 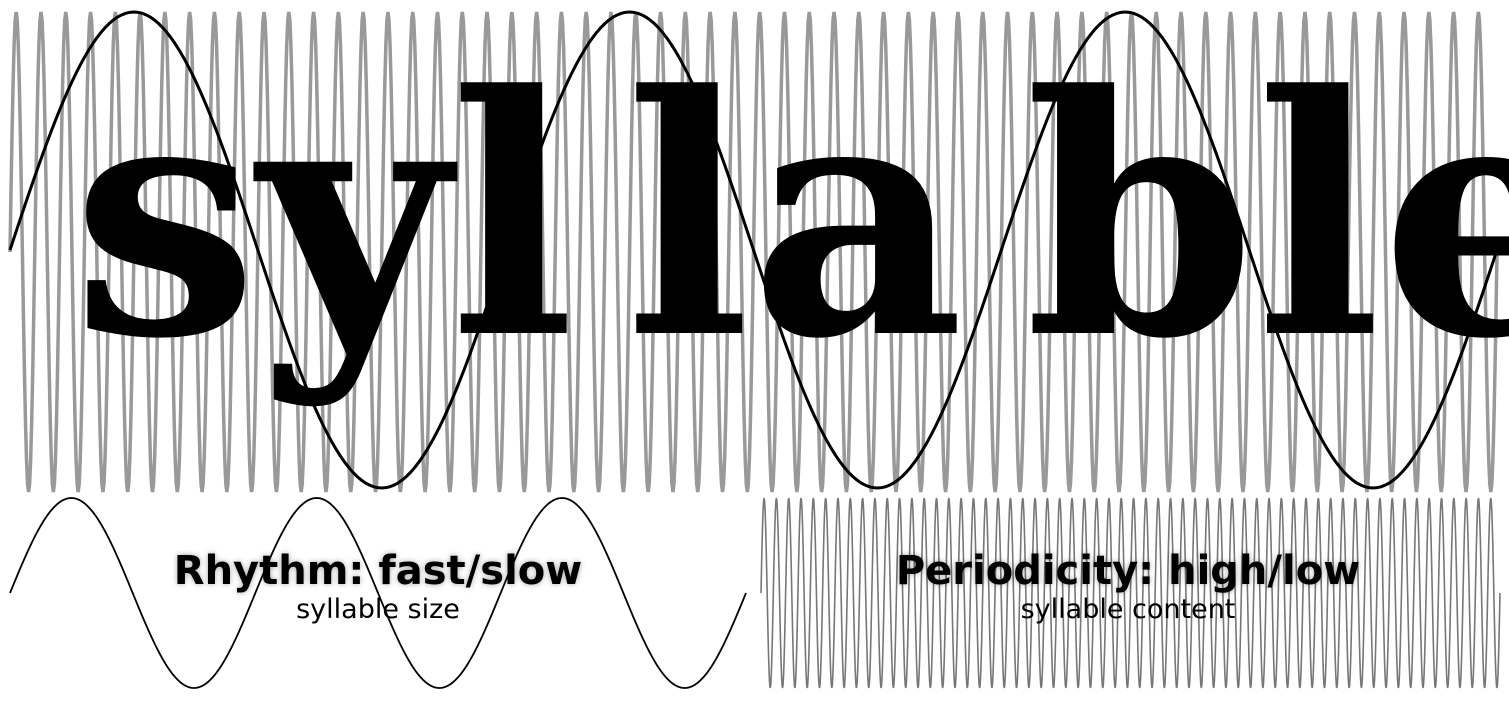 What do you see at coordinates (1128, 609) in the screenshot?
I see `periodicity-subtitle: syllable content` at bounding box center [1128, 609].